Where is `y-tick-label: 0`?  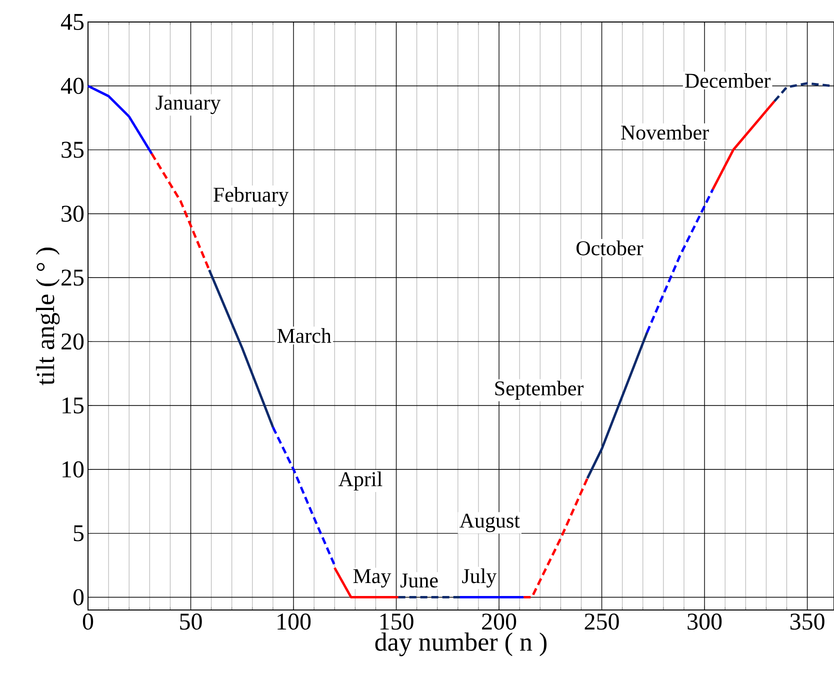
y-tick-label: 0 is located at coordinates (78, 597).